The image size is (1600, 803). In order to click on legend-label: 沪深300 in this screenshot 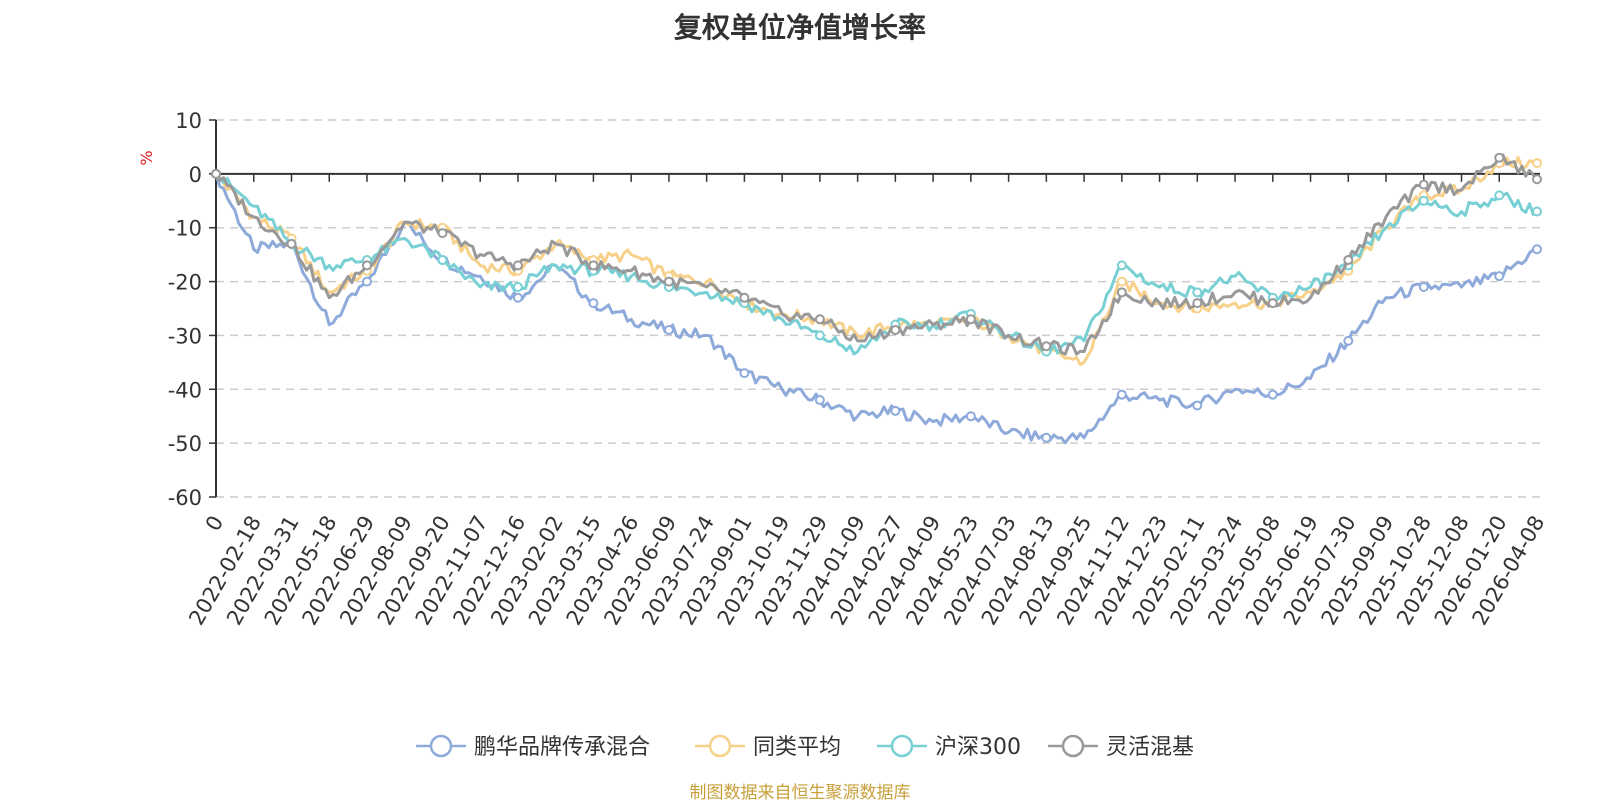, I will do `click(978, 747)`.